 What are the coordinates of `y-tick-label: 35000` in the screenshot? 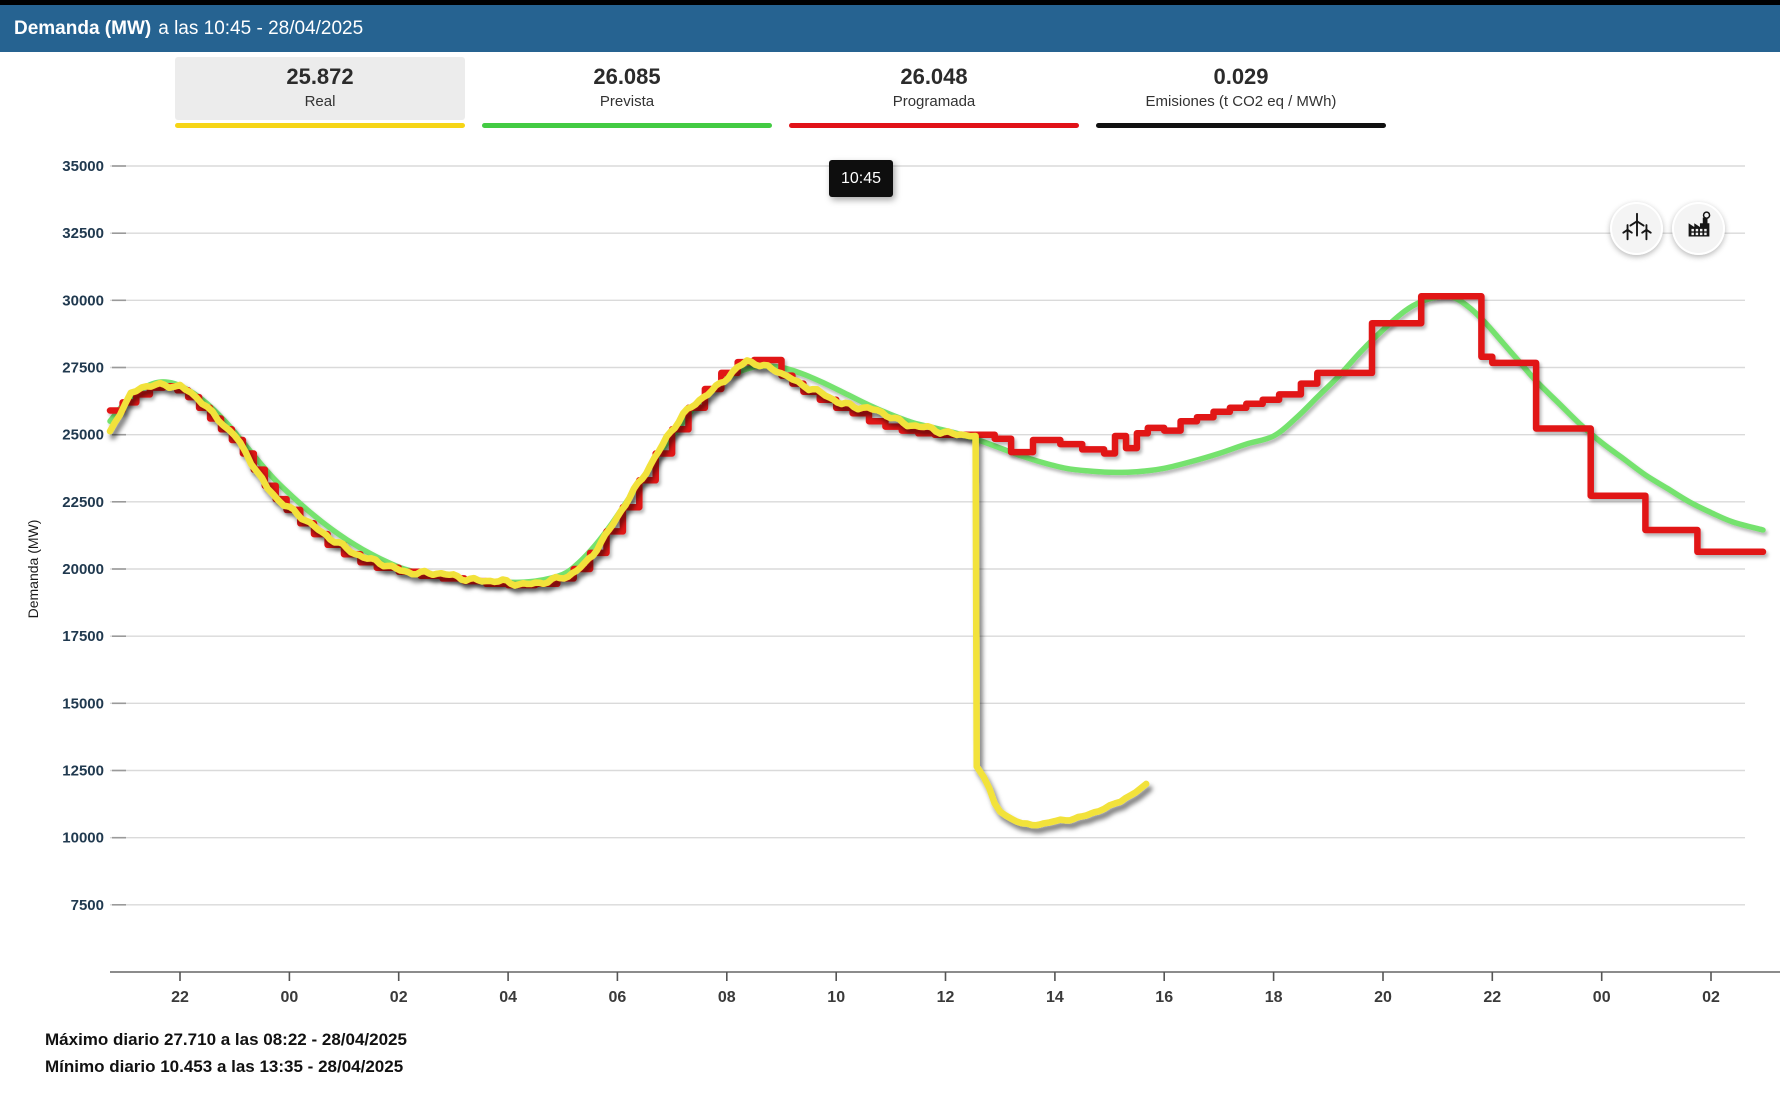 It's located at (83, 166).